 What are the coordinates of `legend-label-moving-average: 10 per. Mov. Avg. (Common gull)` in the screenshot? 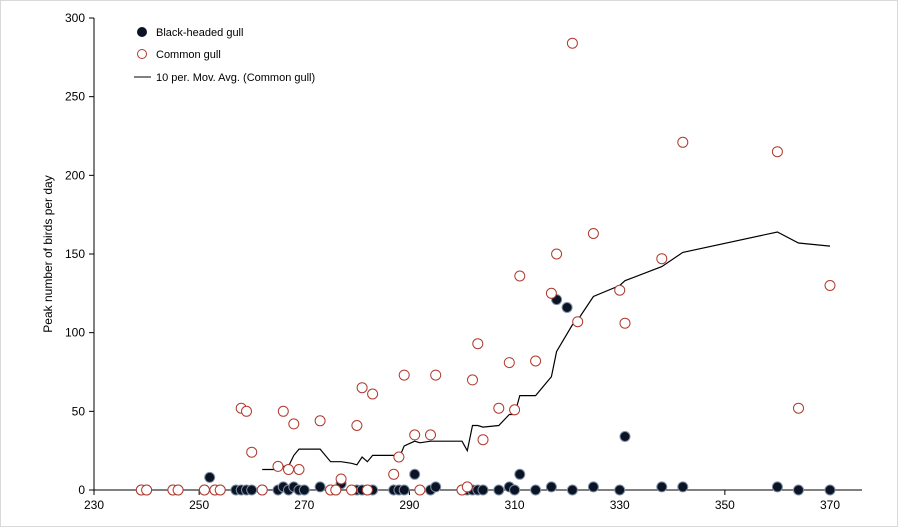 It's located at (235, 78).